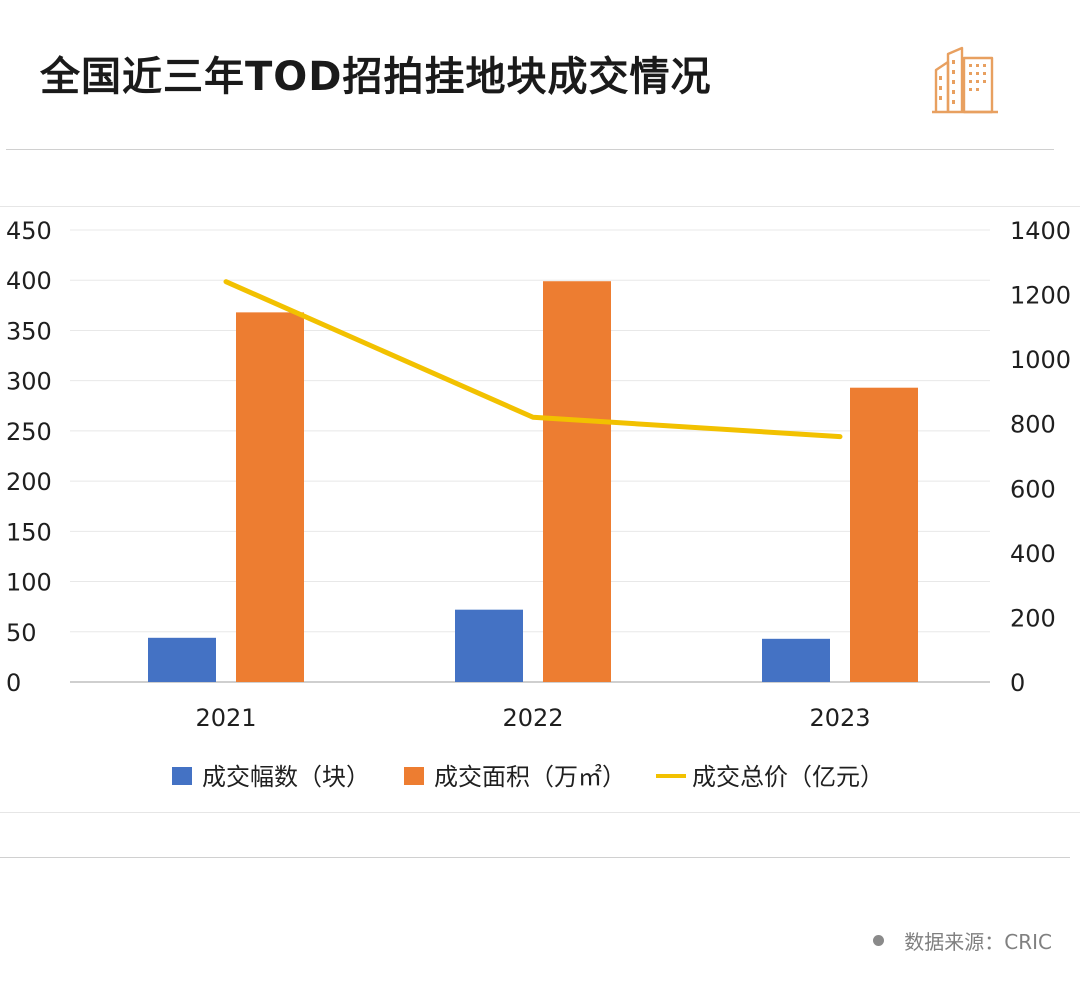 This screenshot has height=996, width=1080. Describe the element at coordinates (535, 857) in the screenshot. I see `footer-divider` at that location.